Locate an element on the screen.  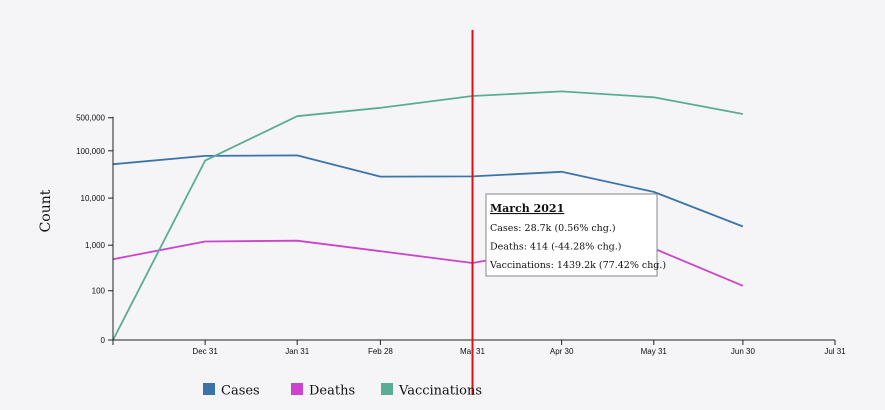
tooltip-deaths-line: Deaths: 414 (-44.28% chg.) is located at coordinates (556, 247).